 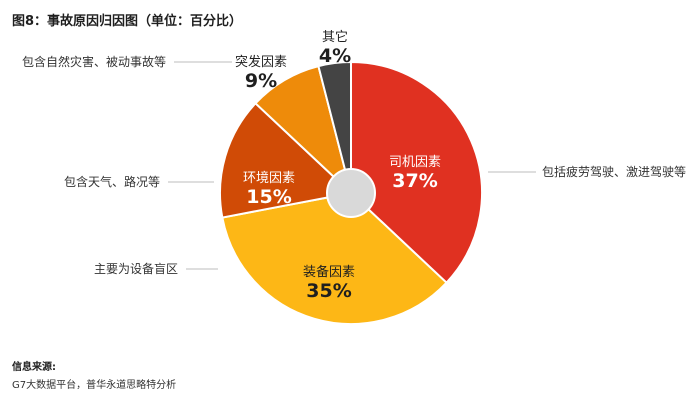 What do you see at coordinates (127, 21) in the screenshot?
I see `chart-title: 图8：事故原因归因图（单位：百分比）` at bounding box center [127, 21].